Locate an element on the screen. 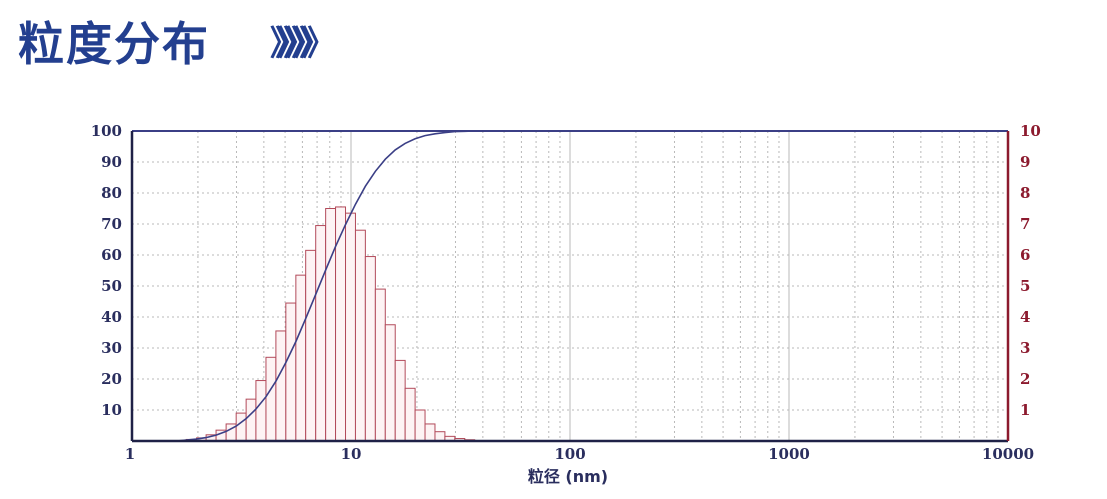  left-tick-label: 10 is located at coordinates (111, 410).